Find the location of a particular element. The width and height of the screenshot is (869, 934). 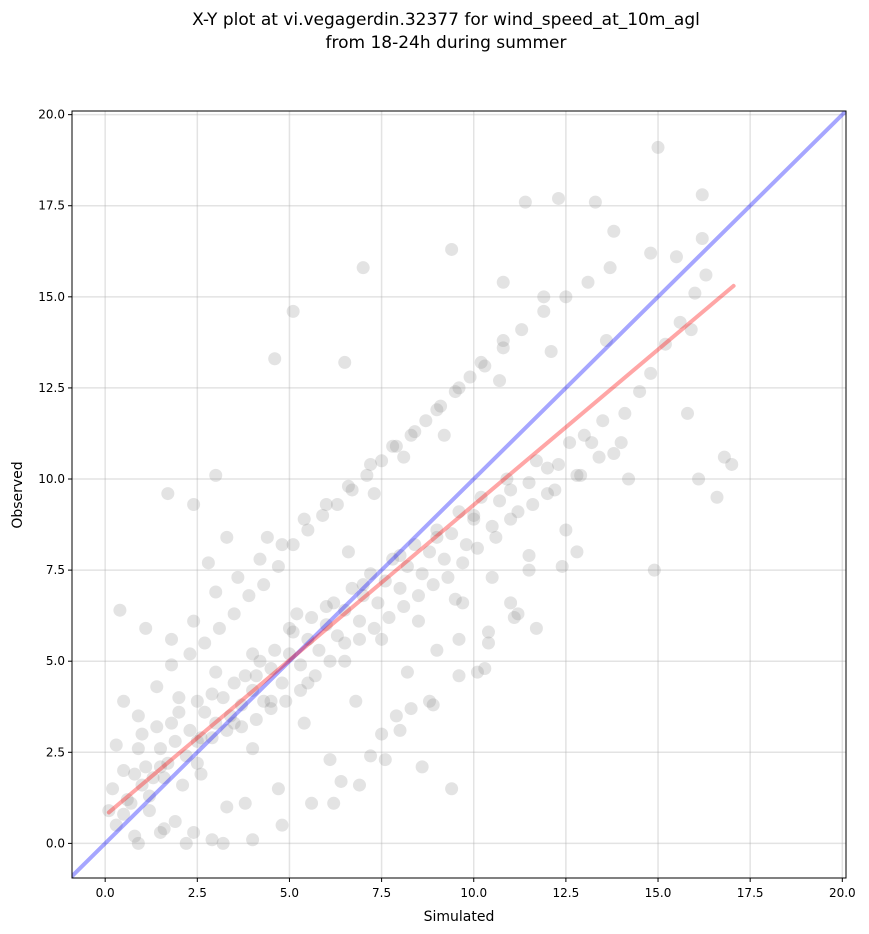

y-tick-label: 12.5 is located at coordinates (51, 388).